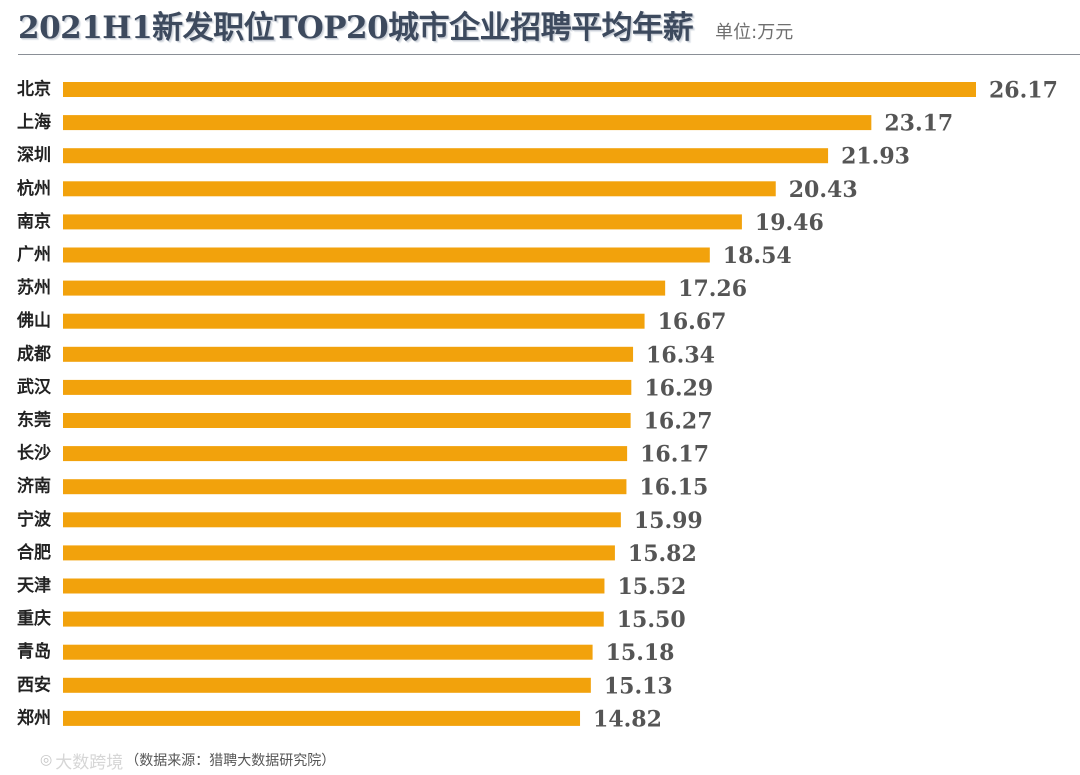  Describe the element at coordinates (34, 486) in the screenshot. I see `category-label: 济南` at that location.